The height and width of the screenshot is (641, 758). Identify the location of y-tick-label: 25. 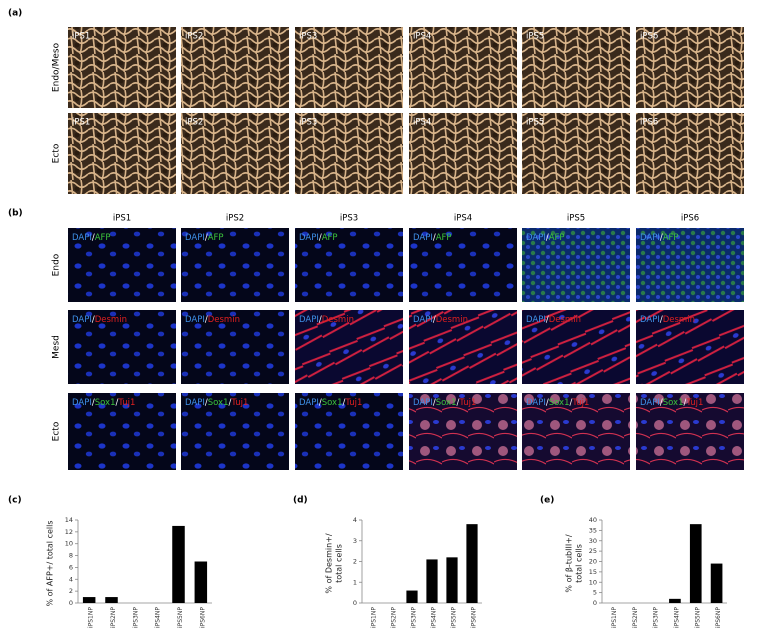
(593, 551).